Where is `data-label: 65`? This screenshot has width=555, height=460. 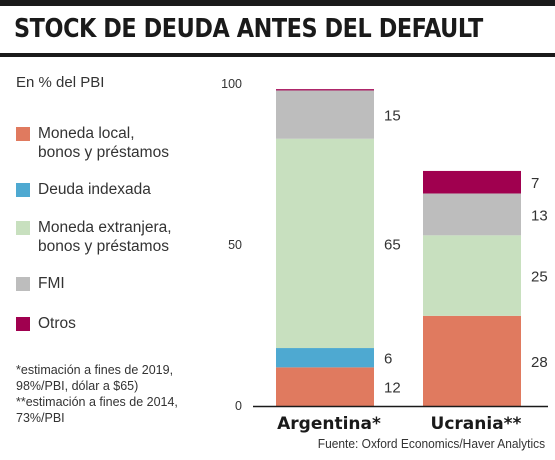
data-label: 65 is located at coordinates (392, 244).